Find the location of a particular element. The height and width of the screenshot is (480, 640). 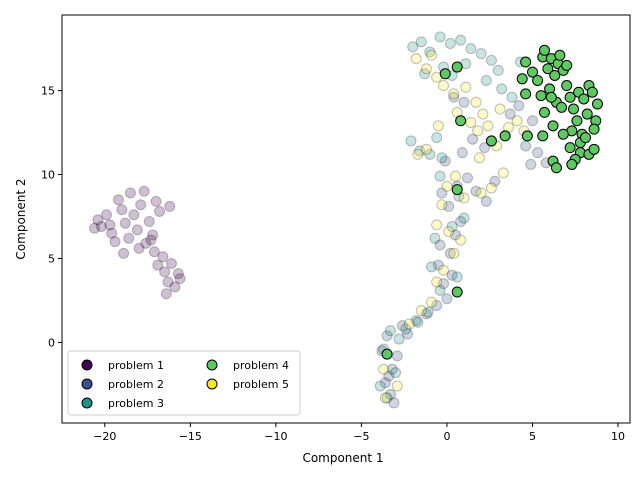

x-axis-label: Component 1 is located at coordinates (342, 458).